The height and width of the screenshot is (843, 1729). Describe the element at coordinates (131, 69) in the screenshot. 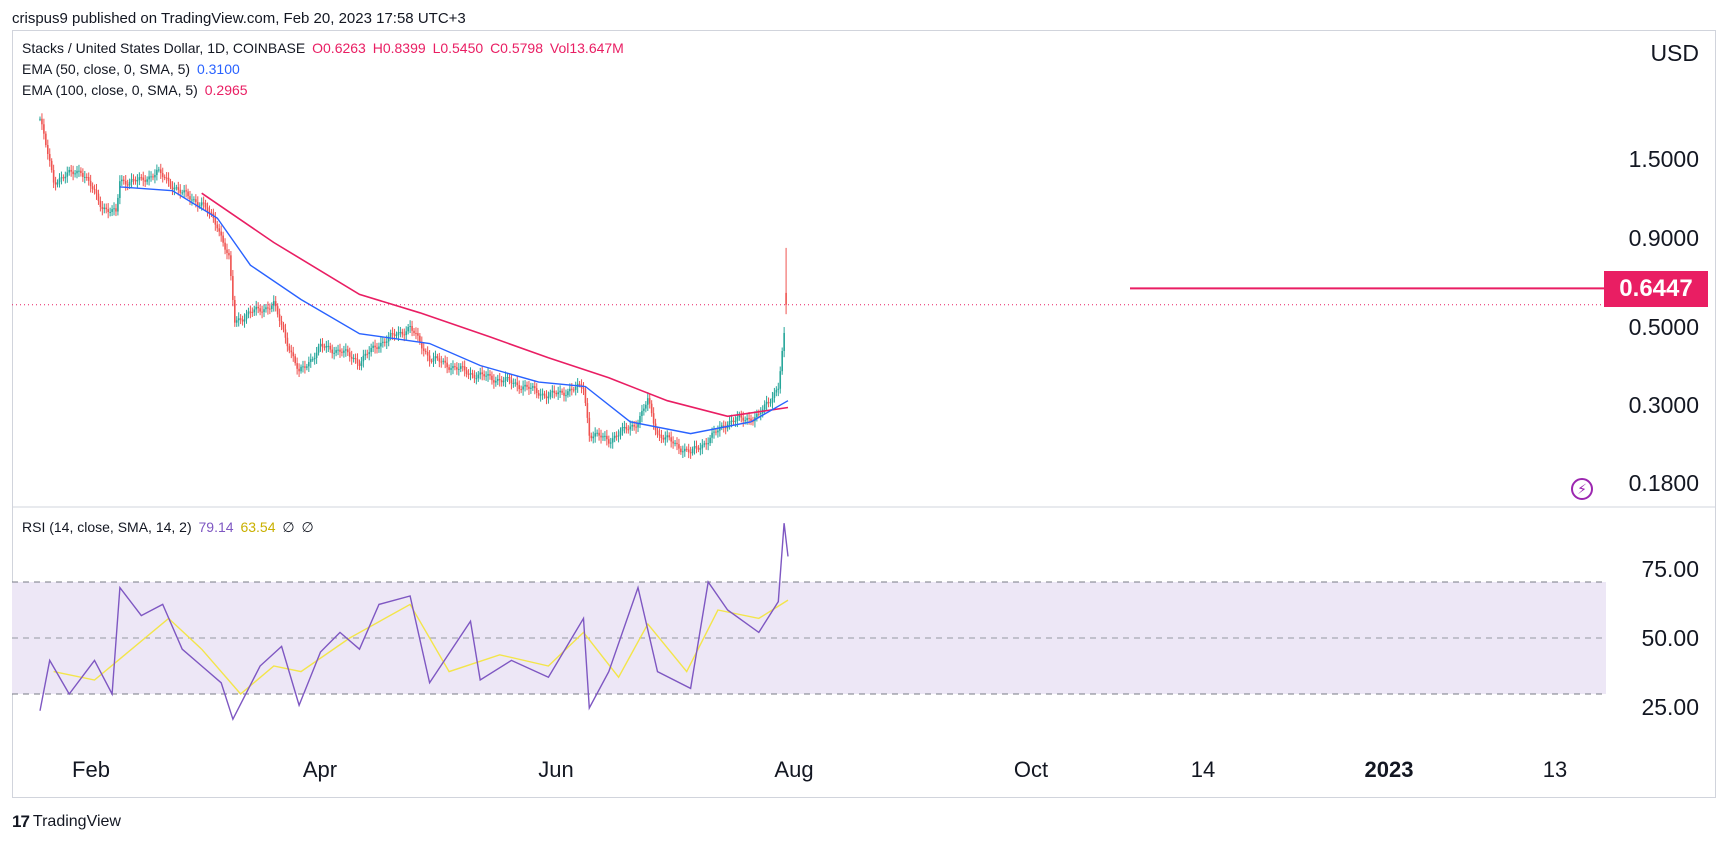

I see `ema50-legend: EMA (50, close, 0, SMA, 5) 0.3100` at that location.